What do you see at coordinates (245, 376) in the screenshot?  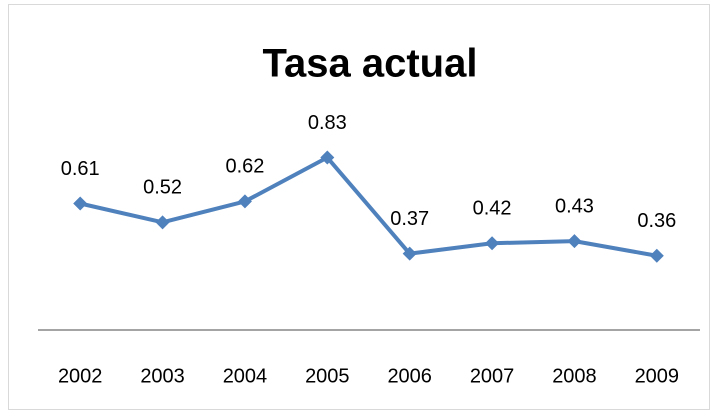 I see `x-tick-label: 2004` at bounding box center [245, 376].